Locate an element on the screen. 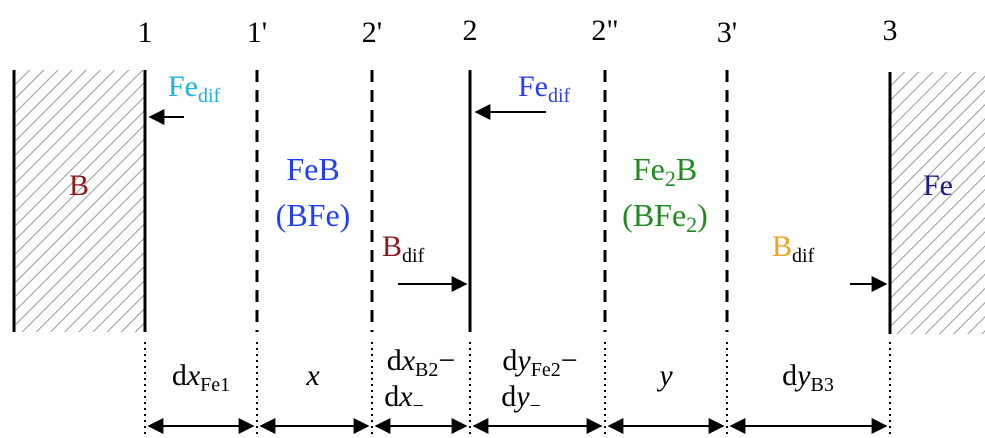 The width and height of the screenshot is (985, 438). thickness-label-dx-minus: dx− is located at coordinates (404, 398).